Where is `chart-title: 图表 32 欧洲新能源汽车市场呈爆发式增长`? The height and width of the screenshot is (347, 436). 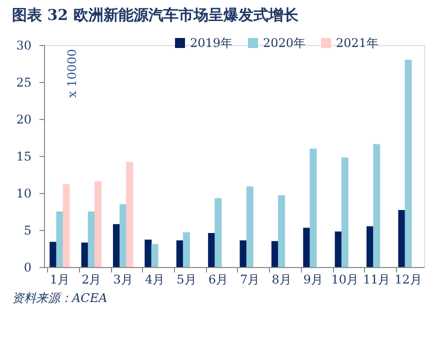
chart-title: 图表 32 欧洲新能源汽车市场呈爆发式增长 is located at coordinates (156, 15).